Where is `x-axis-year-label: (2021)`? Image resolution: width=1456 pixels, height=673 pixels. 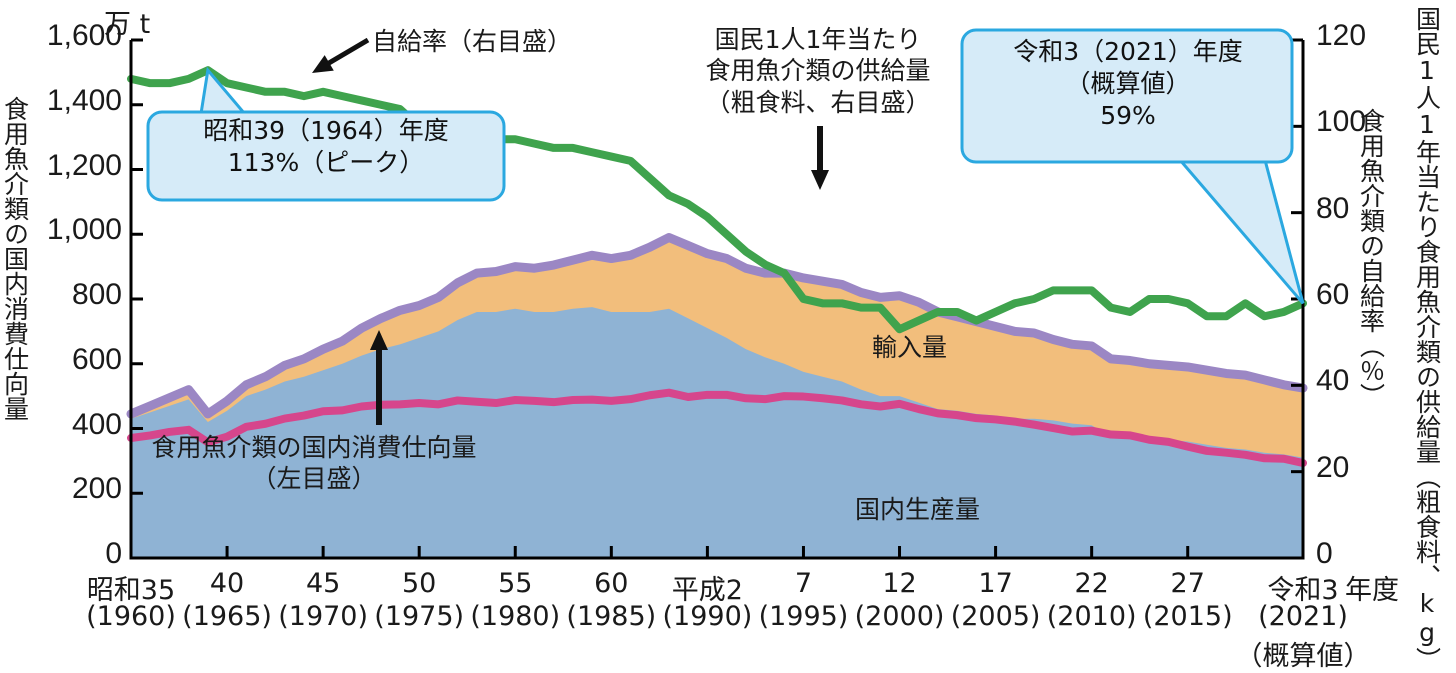
x-axis-year-label: (2021) is located at coordinates (1303, 616).